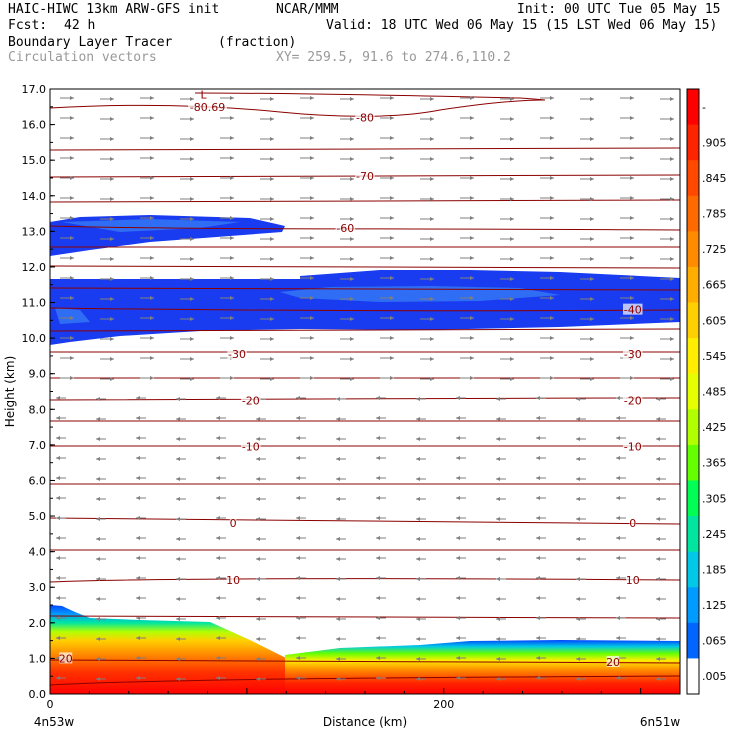 The image size is (740, 740). Describe the element at coordinates (619, 9) in the screenshot. I see `init-time: Init: 00 UTC Tue 05 May 15` at that location.